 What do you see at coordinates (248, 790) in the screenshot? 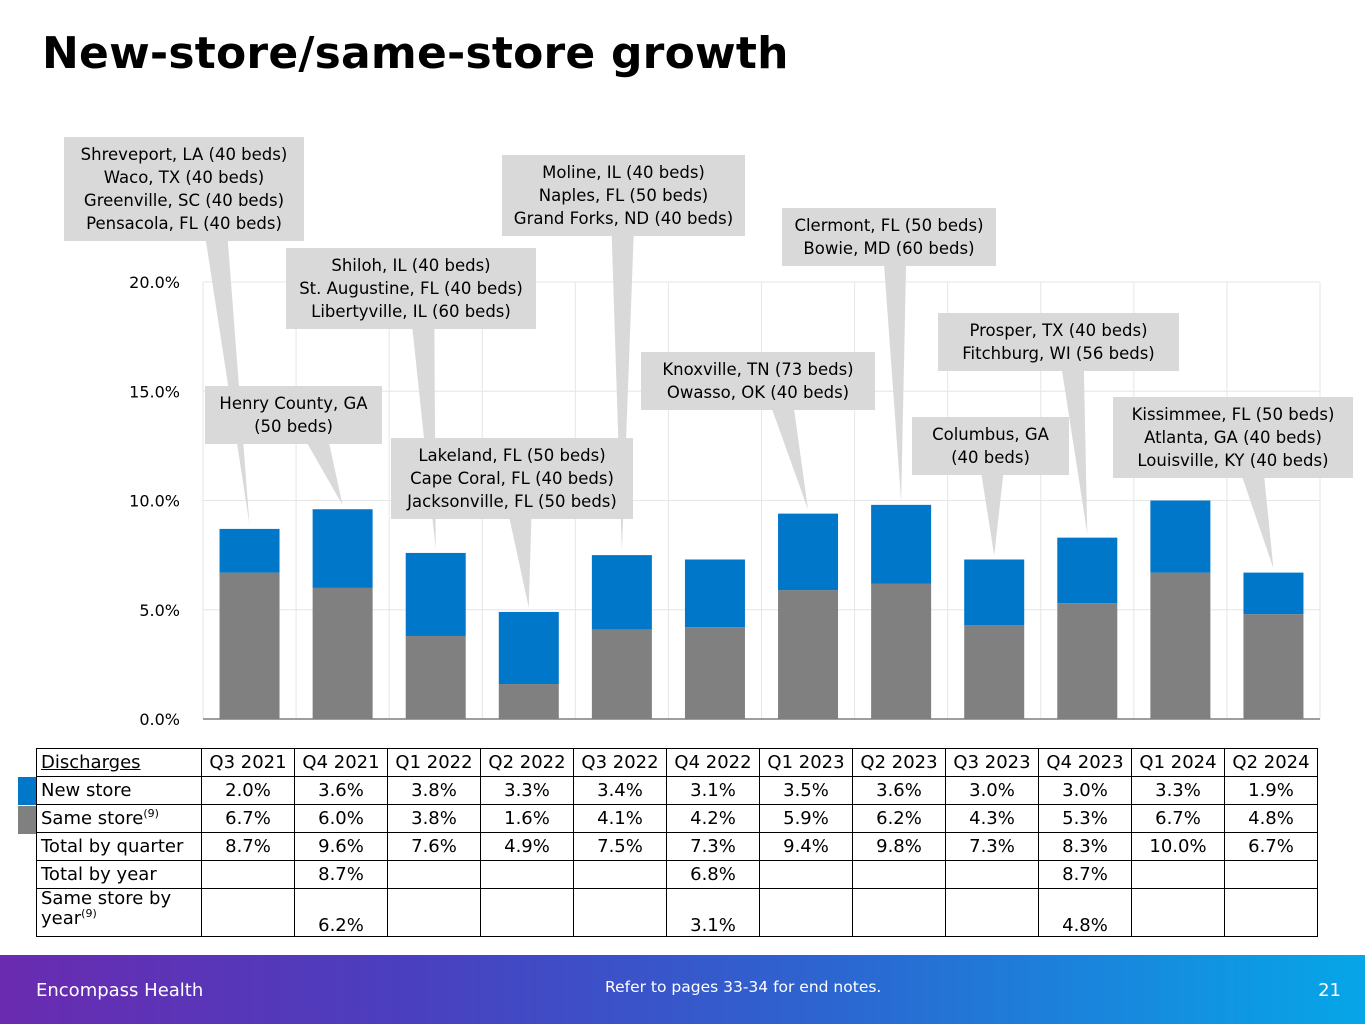
I see `table-cell: 2.0%` at bounding box center [248, 790].